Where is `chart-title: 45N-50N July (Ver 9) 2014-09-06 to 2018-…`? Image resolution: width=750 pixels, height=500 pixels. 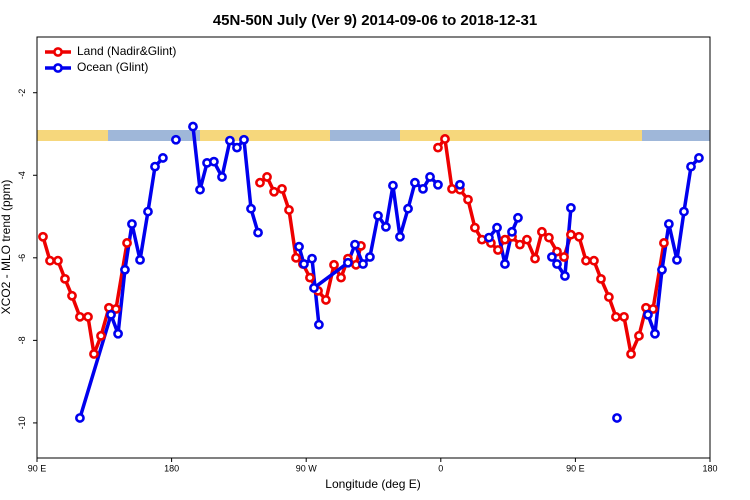 chart-title: 45N-50N July (Ver 9) 2014-09-06 to 2018-… is located at coordinates (375, 20).